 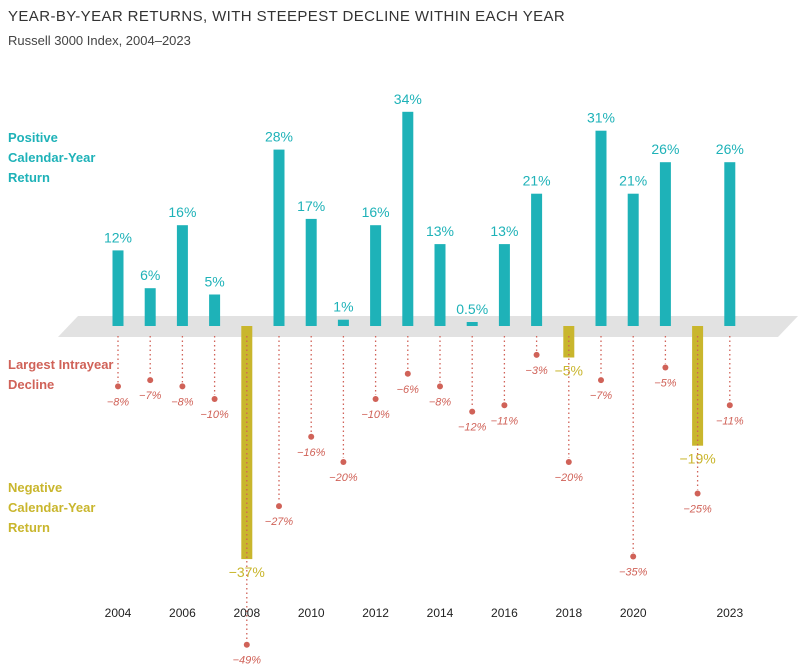 I want to click on return-label-2015: 0.5%, so click(x=472, y=309).